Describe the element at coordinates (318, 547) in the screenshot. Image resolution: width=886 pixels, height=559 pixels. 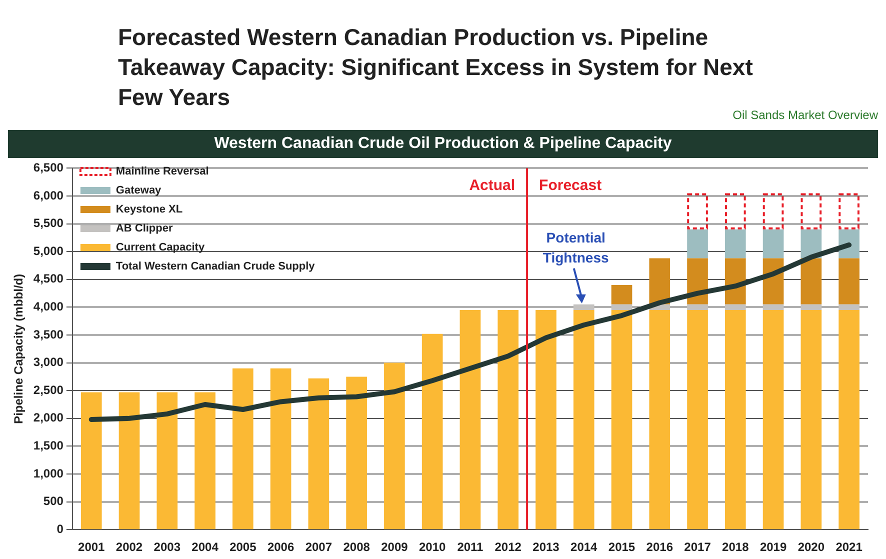
I see `x-tick-label: 2007` at that location.